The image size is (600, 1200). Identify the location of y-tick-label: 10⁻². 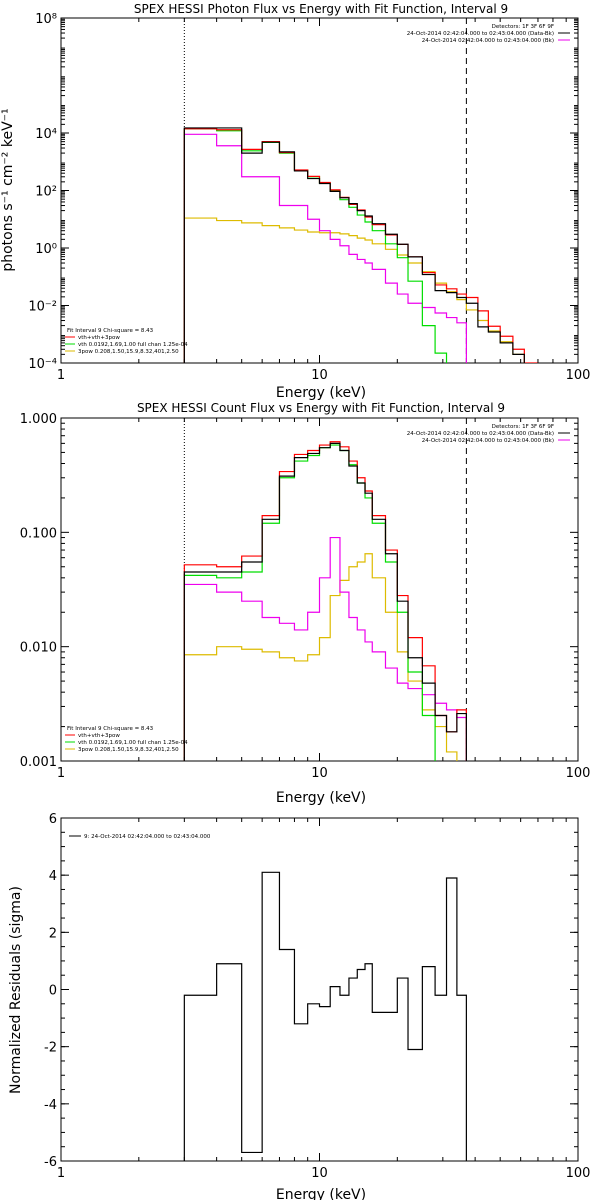
(42, 307).